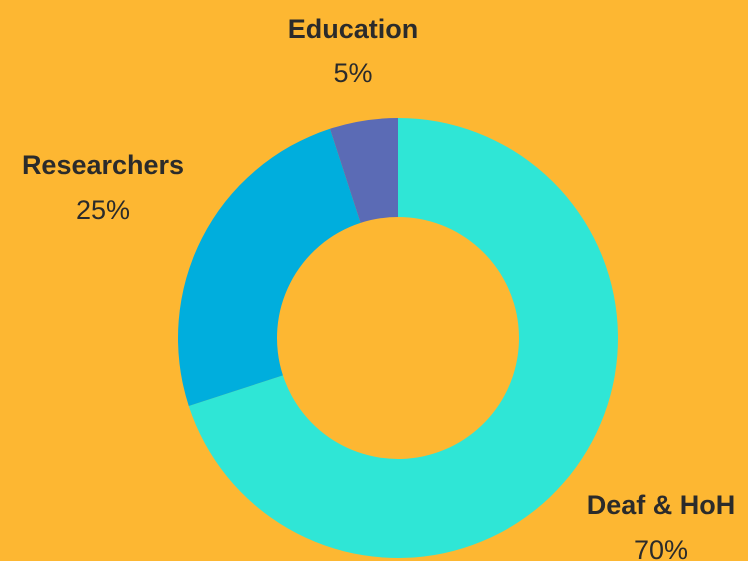 This screenshot has height=561, width=748. I want to click on slice-researchers, so click(269, 267).